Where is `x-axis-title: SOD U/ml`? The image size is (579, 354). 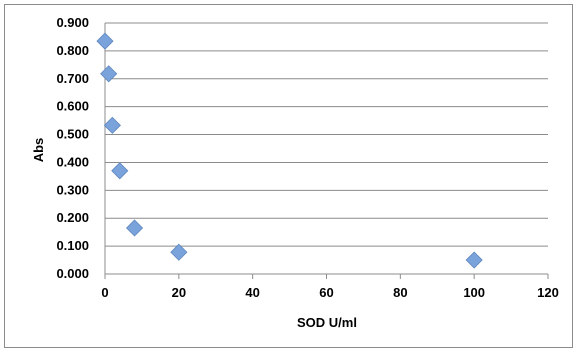
x-axis-title: SOD U/ml is located at coordinates (327, 322).